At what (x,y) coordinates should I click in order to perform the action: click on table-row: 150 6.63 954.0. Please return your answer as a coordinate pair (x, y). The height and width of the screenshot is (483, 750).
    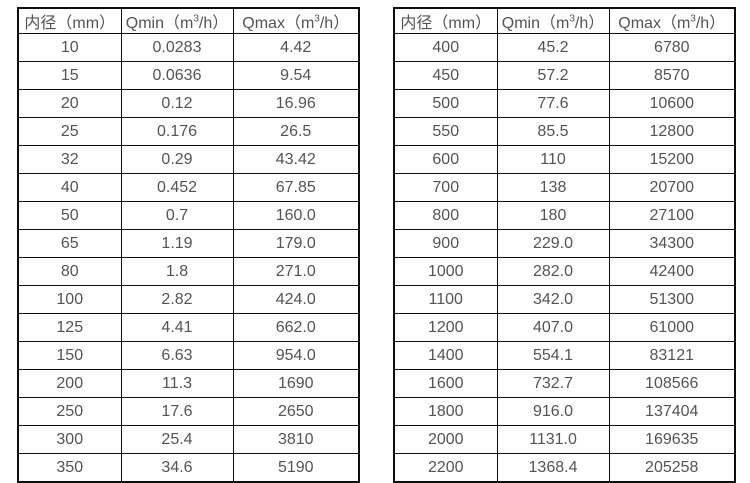
    Looking at the image, I should click on (188, 355).